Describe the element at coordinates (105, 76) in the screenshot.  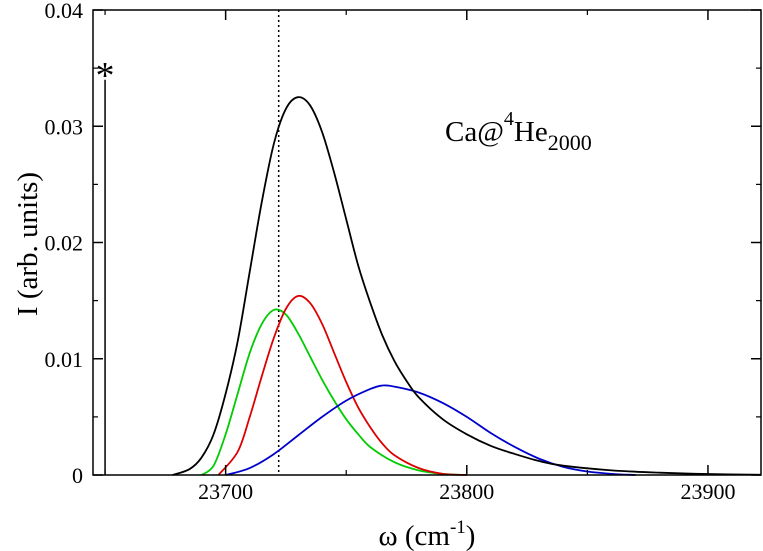
I see `marker-asterisk: *` at that location.